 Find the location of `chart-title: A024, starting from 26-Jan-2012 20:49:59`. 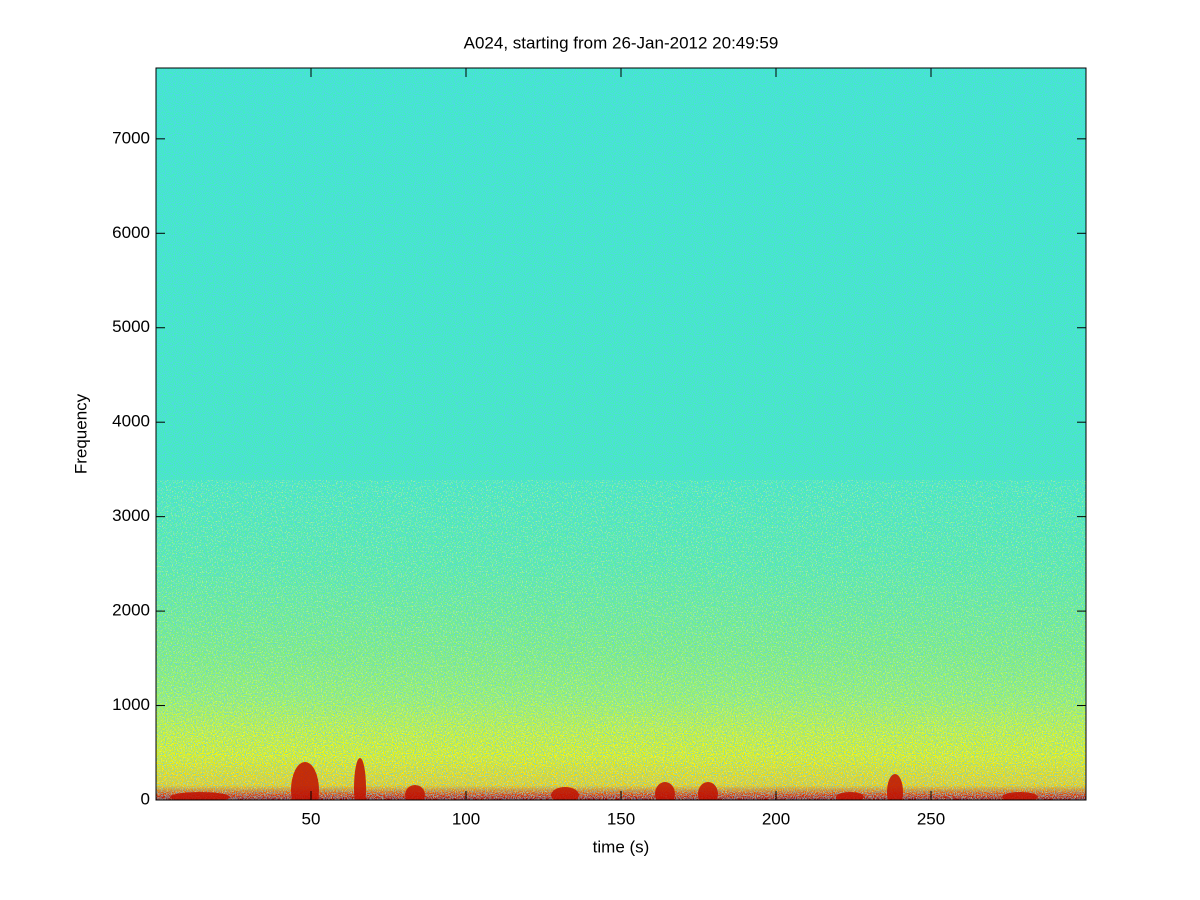

chart-title: A024, starting from 26-Jan-2012 20:49:59 is located at coordinates (621, 42).